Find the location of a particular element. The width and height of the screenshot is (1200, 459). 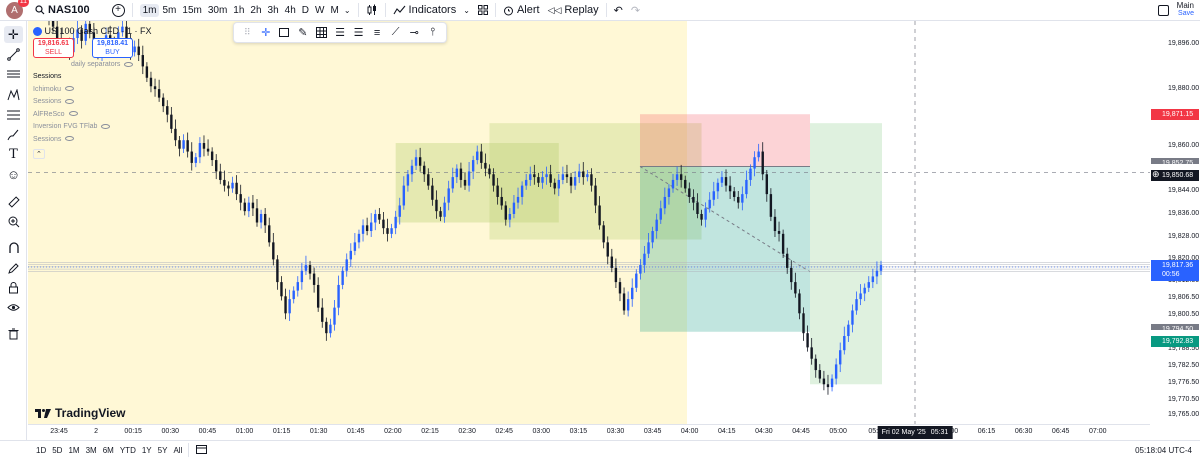

interval-D: D is located at coordinates (305, 10).